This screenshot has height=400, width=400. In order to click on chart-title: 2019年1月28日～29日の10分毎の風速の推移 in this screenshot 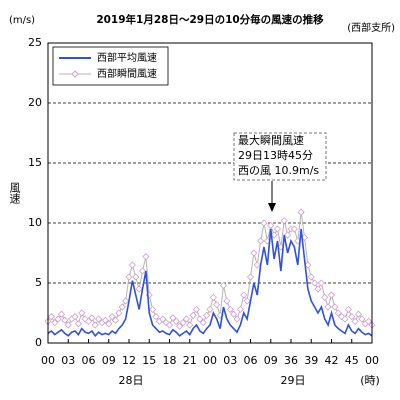, I will do `click(210, 19)`.